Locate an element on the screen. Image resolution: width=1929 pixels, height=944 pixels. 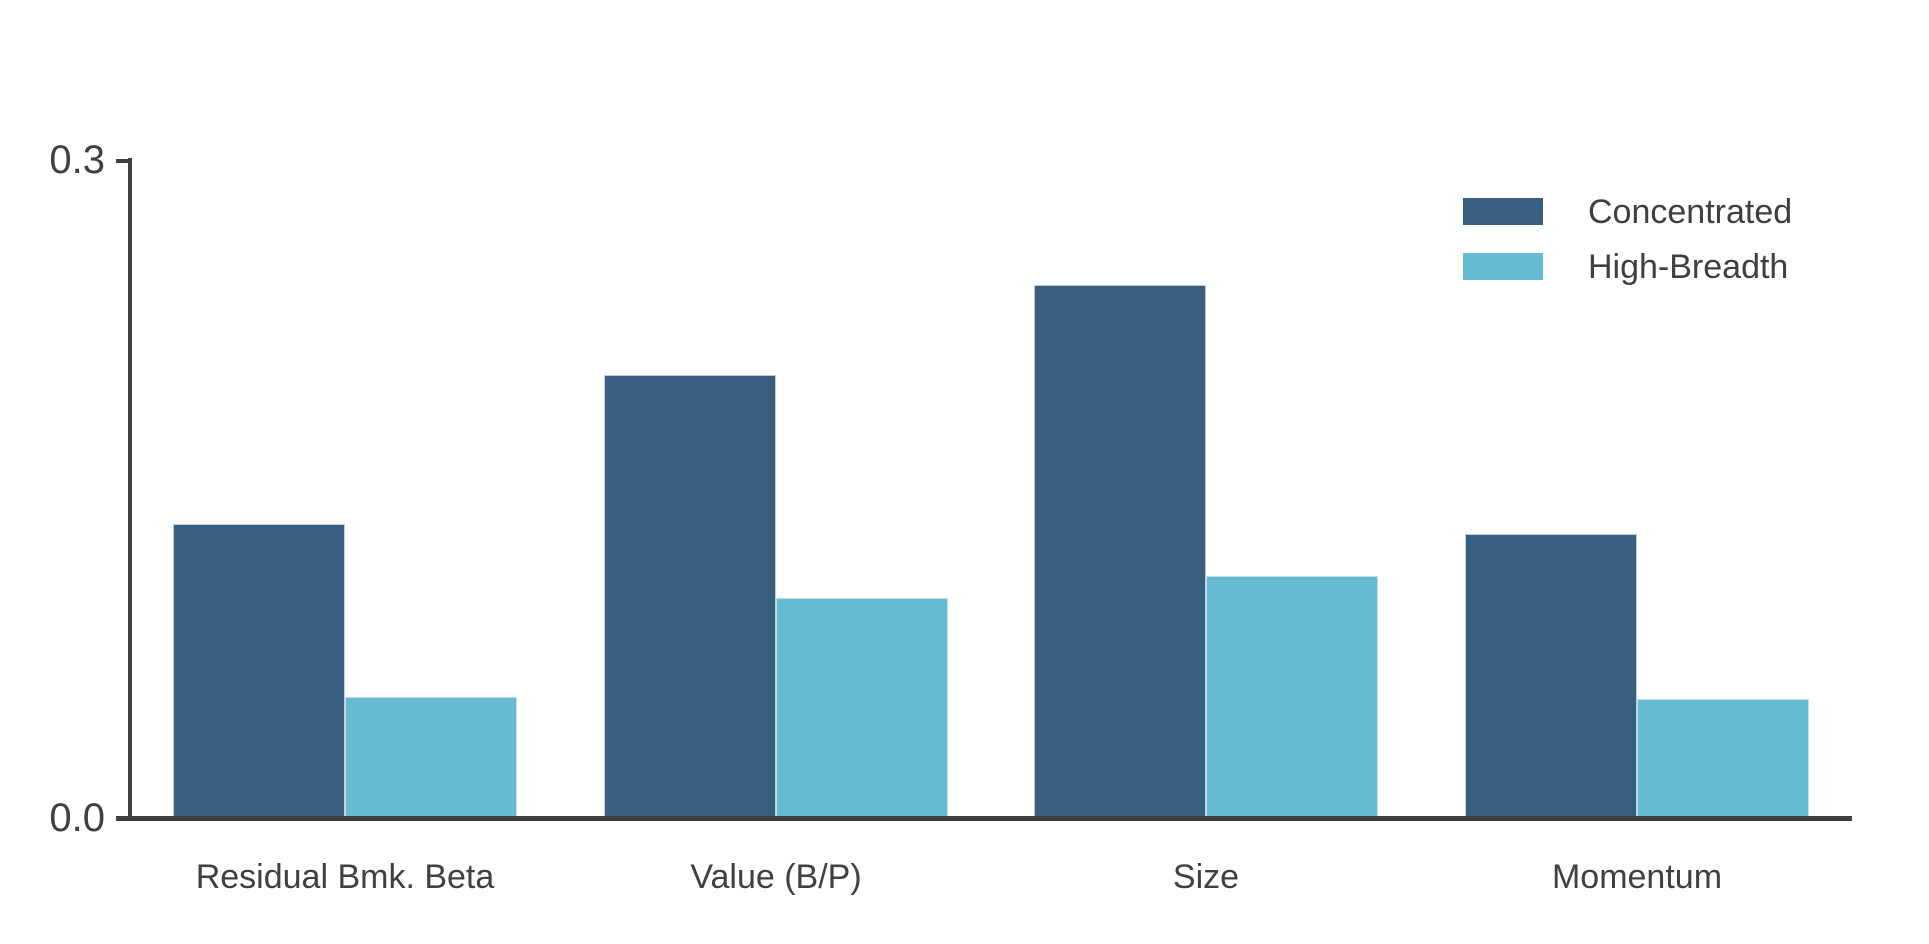
x-axis-label-value-b-p: Value (B/P) is located at coordinates (776, 877).